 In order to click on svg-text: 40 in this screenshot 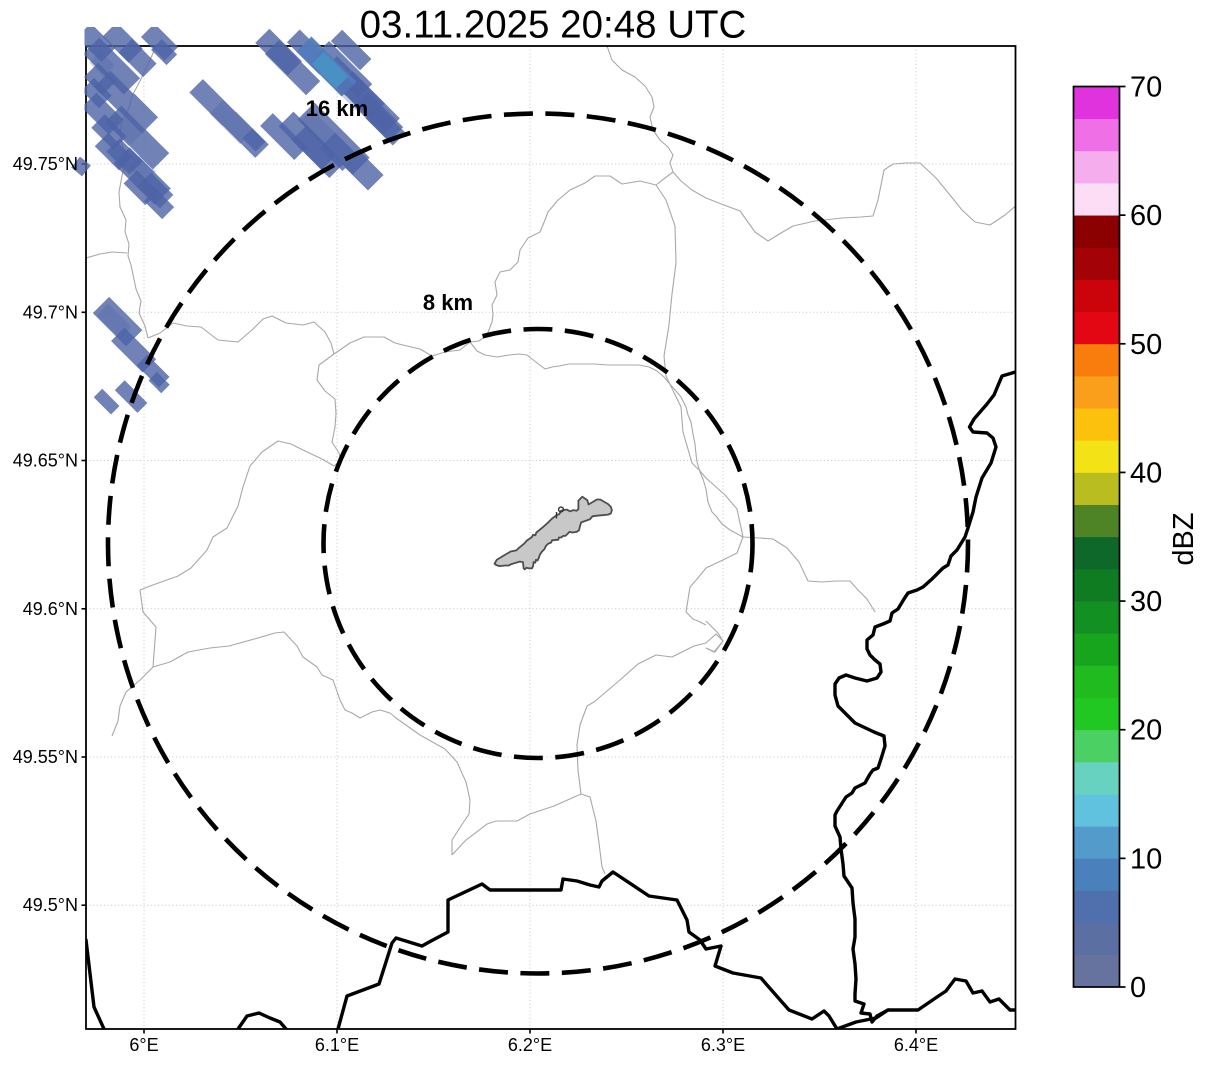, I will do `click(1146, 473)`.